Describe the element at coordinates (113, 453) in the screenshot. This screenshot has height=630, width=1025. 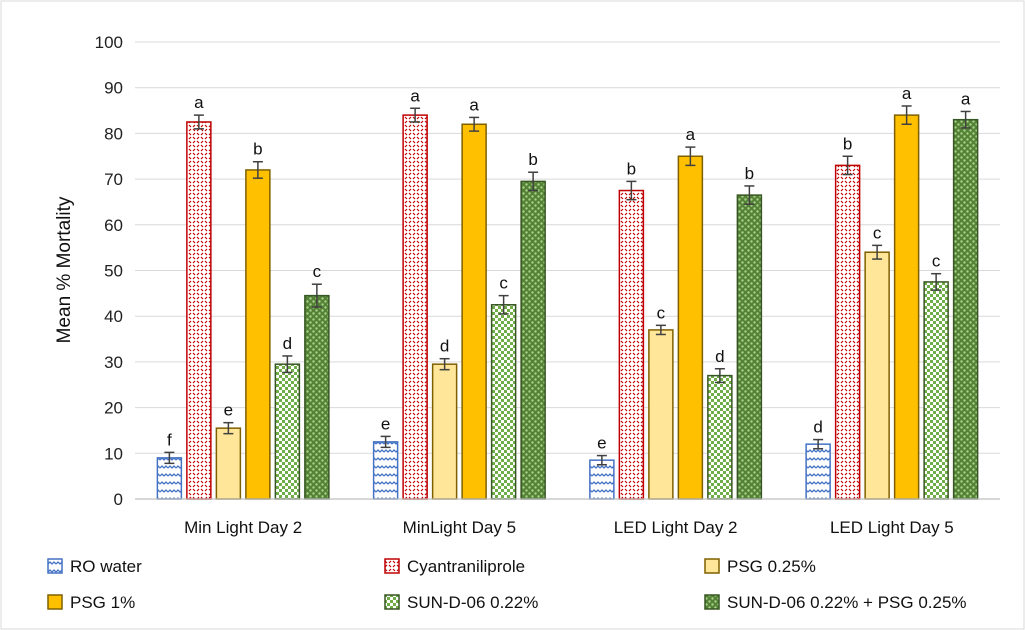
I see `y-tick-label: 10` at that location.